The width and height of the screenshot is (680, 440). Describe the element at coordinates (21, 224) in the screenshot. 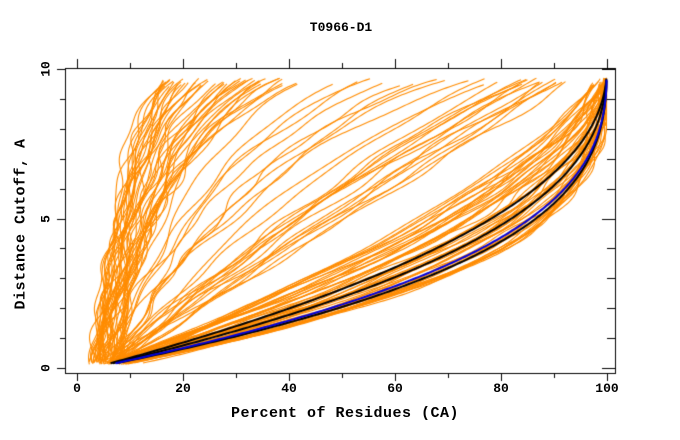

I see `y-axis-label: Distance Cutoff, A` at that location.